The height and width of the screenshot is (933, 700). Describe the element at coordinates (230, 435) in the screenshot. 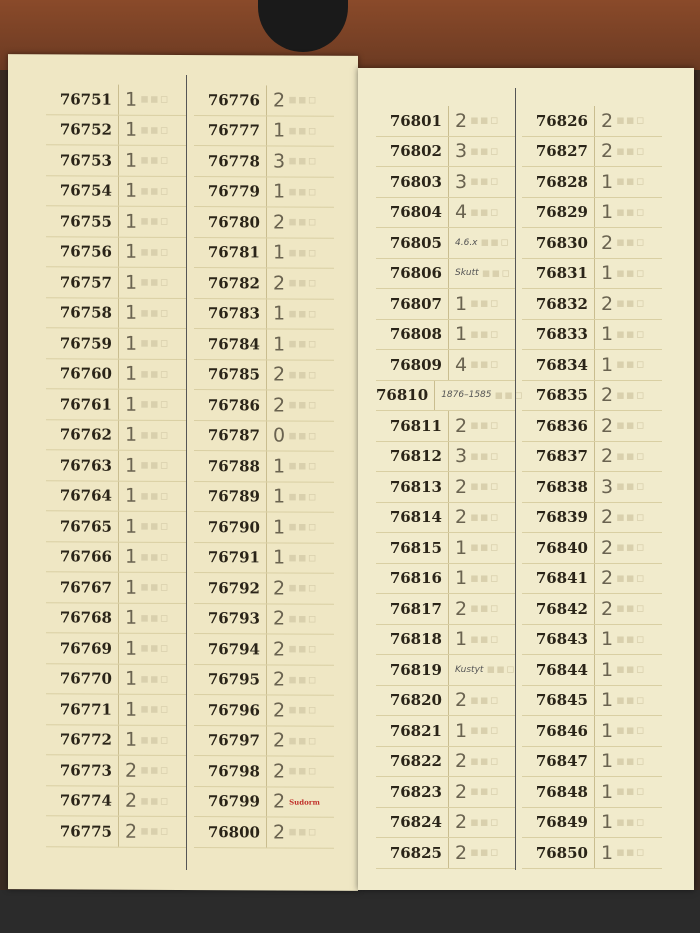

I see `record-number: 76787` at that location.